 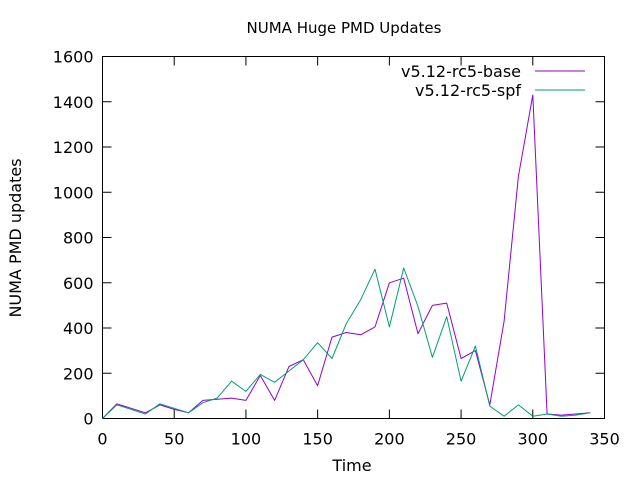 I want to click on y-tick-label: 1200, so click(x=73, y=147).